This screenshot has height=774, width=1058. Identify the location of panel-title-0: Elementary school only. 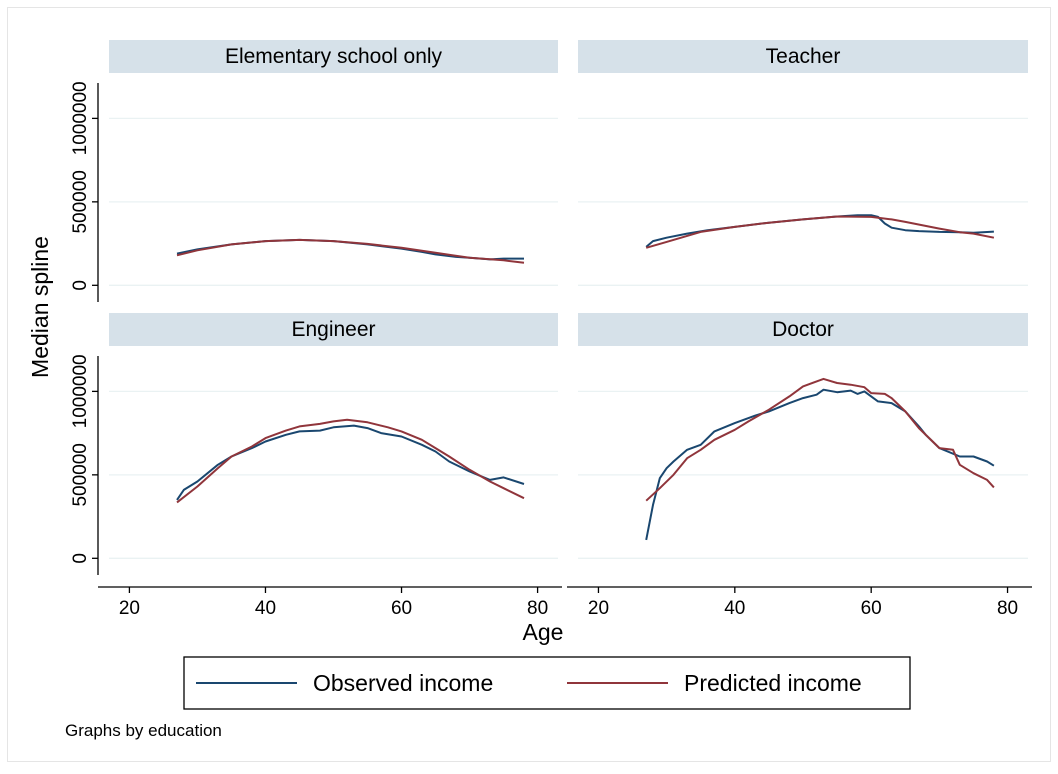
(334, 56).